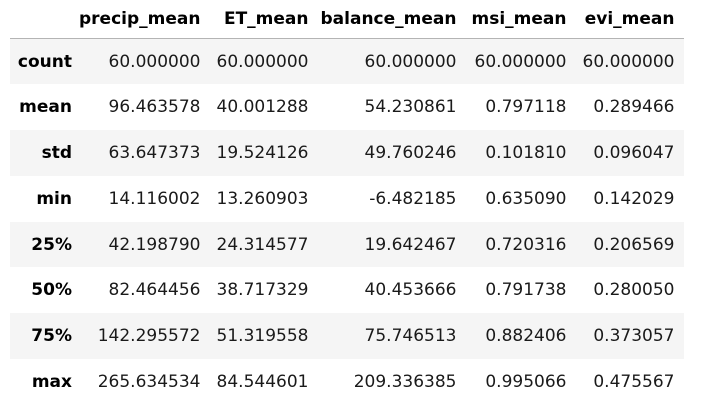 This screenshot has height=409, width=701. Describe the element at coordinates (410, 244) in the screenshot. I see `table-cell: 19.642467` at that location.